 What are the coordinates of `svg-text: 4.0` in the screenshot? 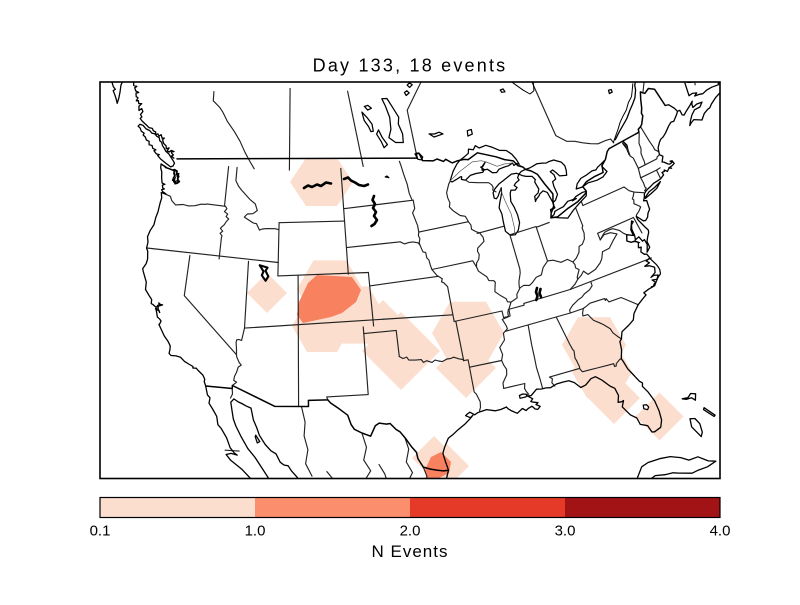 It's located at (720, 531).